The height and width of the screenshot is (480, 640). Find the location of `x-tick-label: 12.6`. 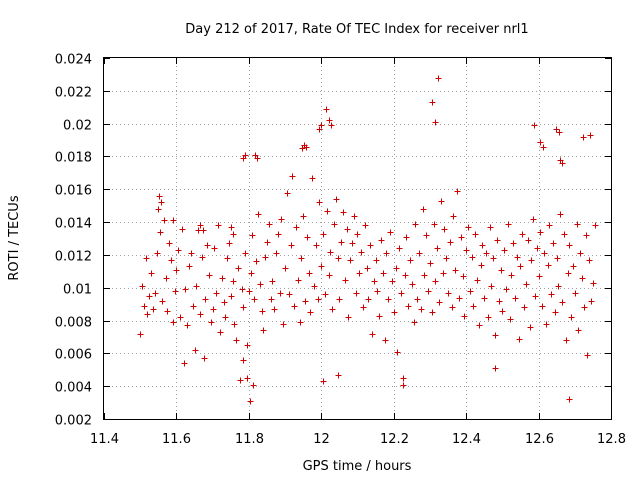

x-tick-label: 12.6 is located at coordinates (539, 439).